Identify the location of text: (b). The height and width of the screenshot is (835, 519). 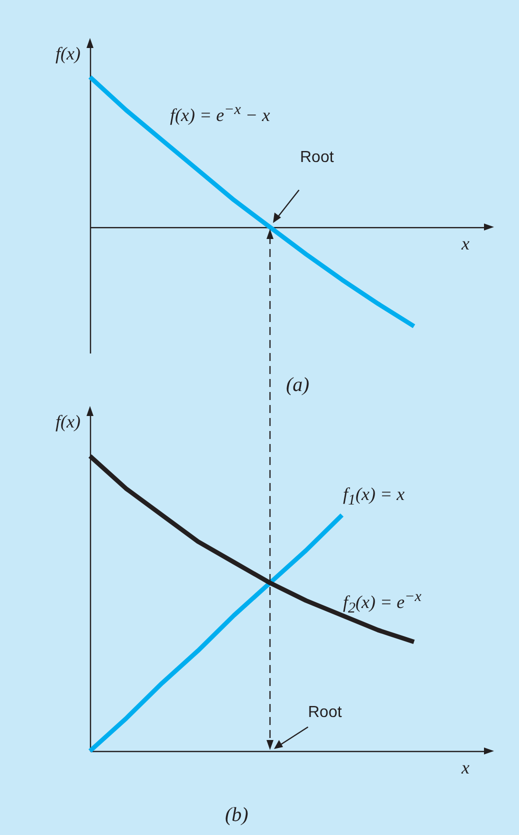
(237, 815).